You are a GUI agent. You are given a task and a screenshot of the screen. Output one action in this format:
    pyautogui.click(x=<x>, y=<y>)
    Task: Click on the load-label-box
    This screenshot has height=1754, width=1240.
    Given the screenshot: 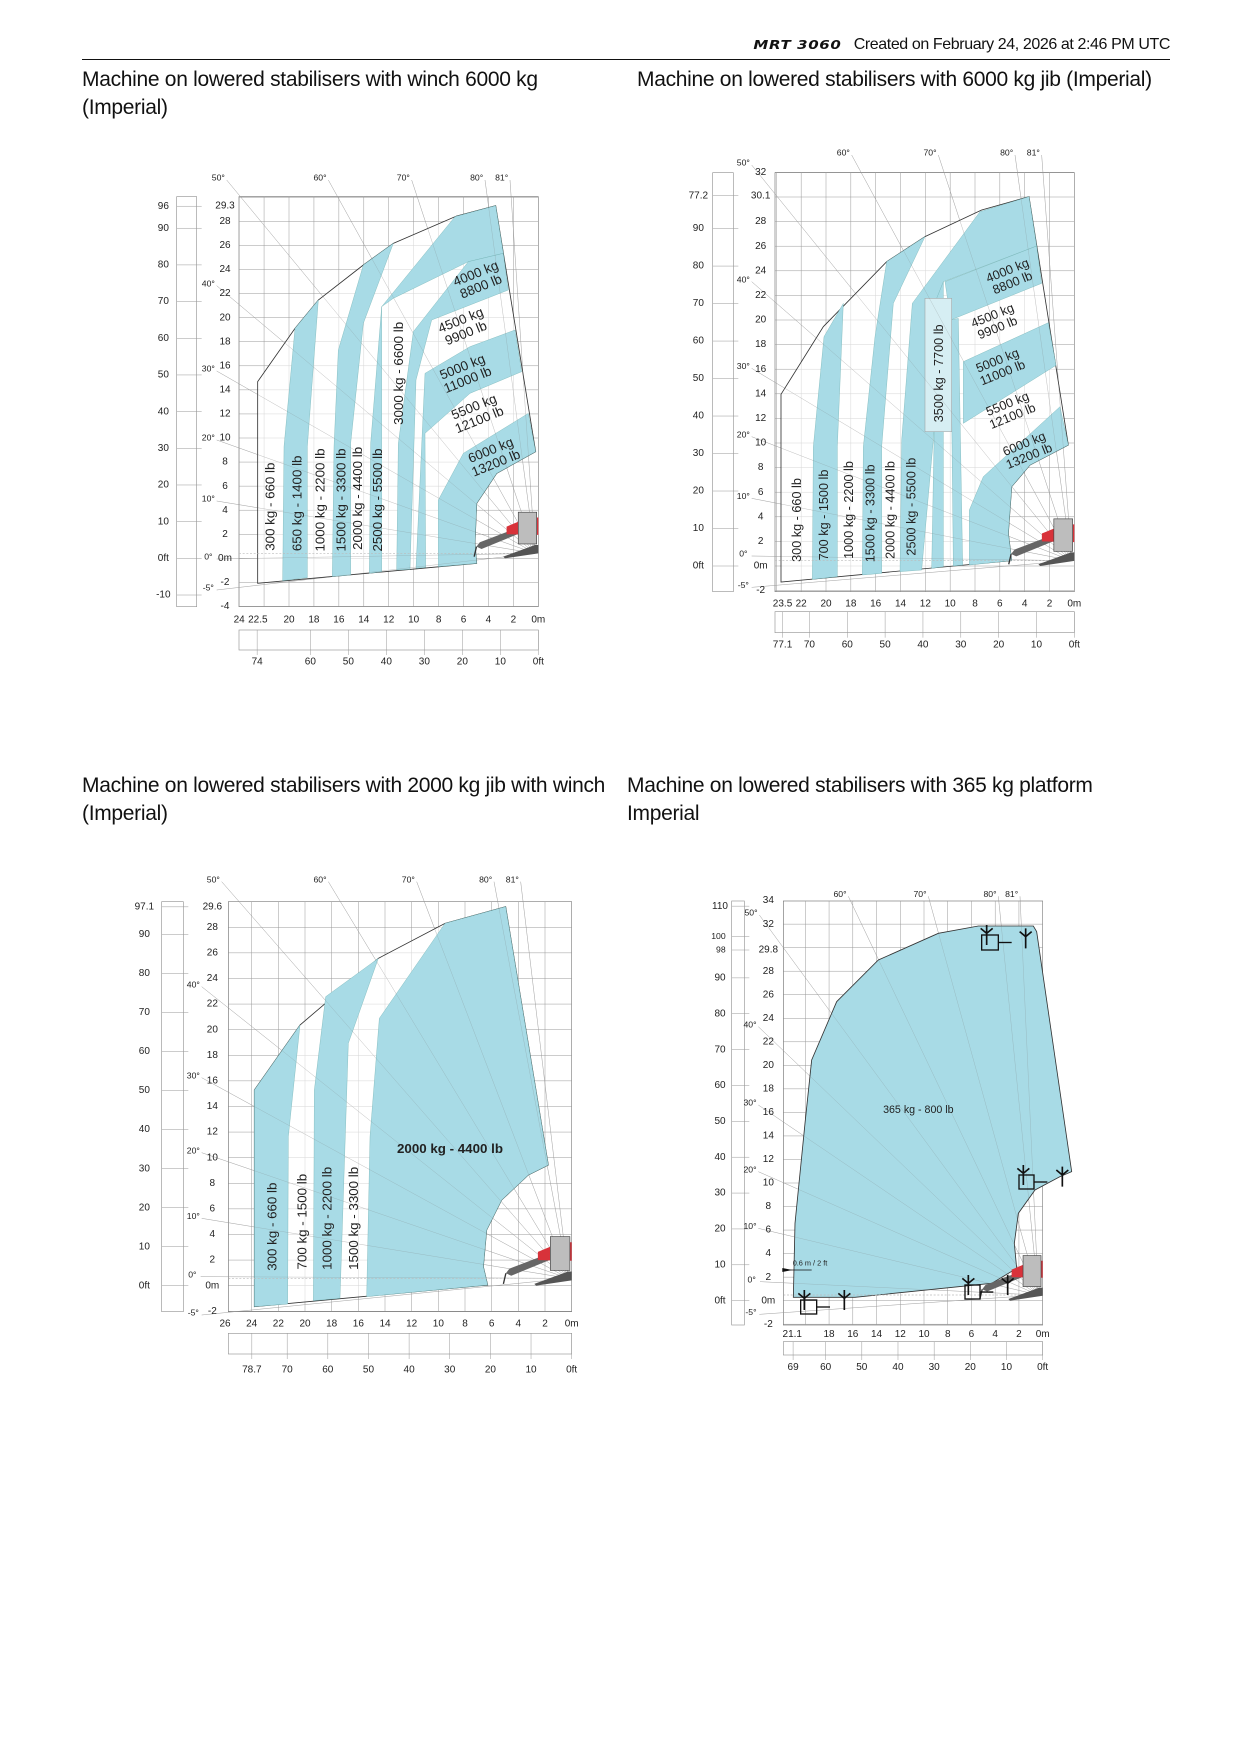 What is the action you would take?
    pyautogui.click(x=938, y=365)
    